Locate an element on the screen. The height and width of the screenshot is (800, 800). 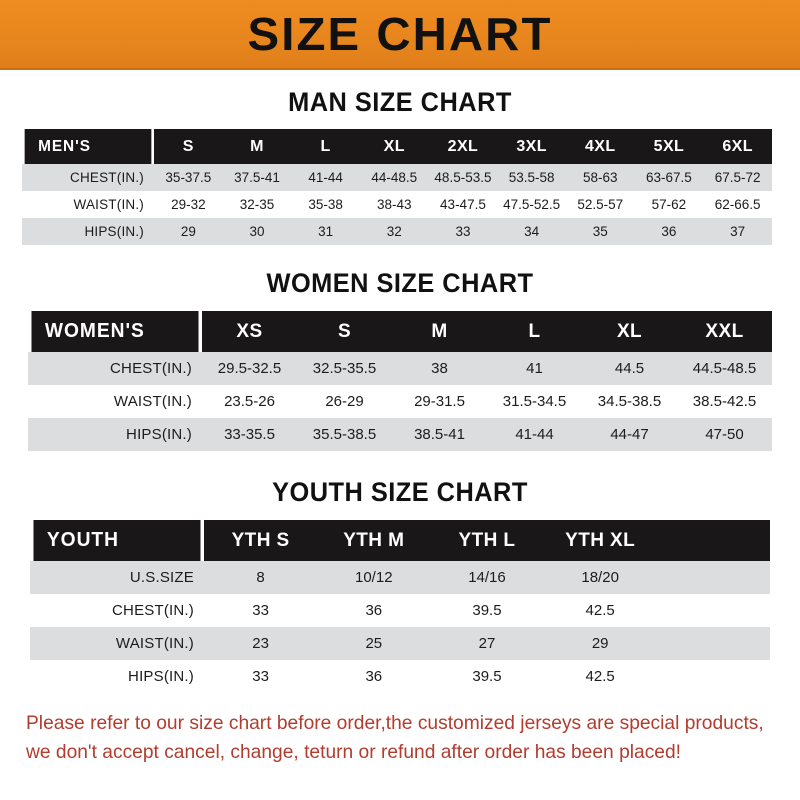
youth-table-corner-label: YOUTH is located at coordinates (117, 540).